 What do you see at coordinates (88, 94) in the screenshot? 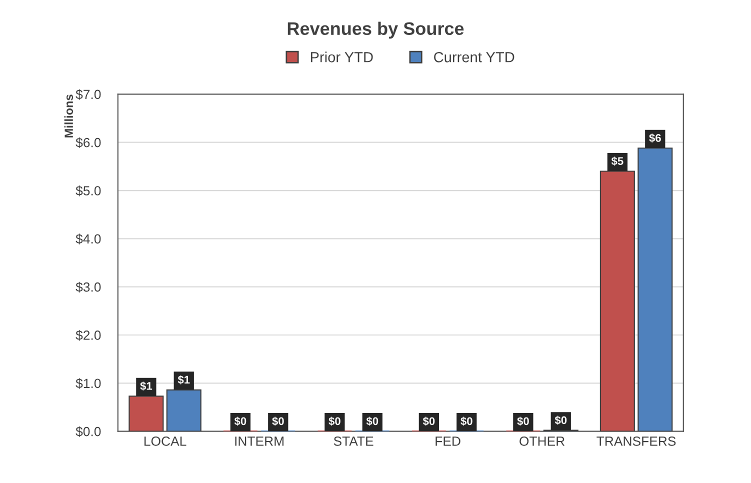
I see `y-tick-label: $7.0` at bounding box center [88, 94].